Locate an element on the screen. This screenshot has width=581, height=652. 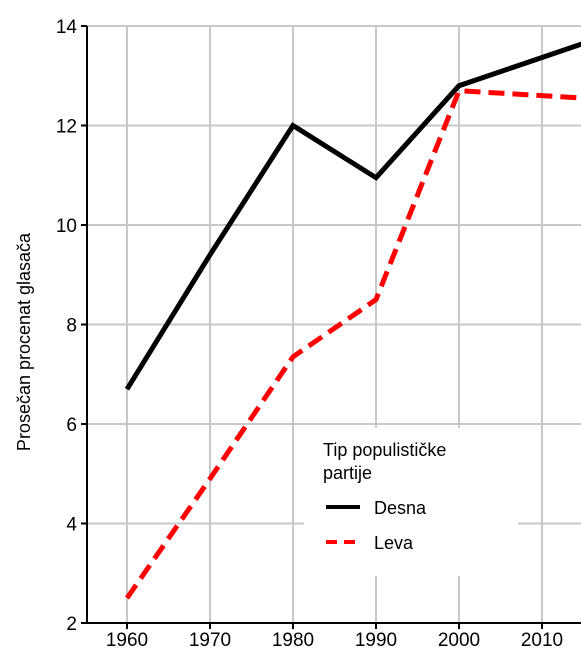
legend-label-leva: Leva is located at coordinates (394, 543).